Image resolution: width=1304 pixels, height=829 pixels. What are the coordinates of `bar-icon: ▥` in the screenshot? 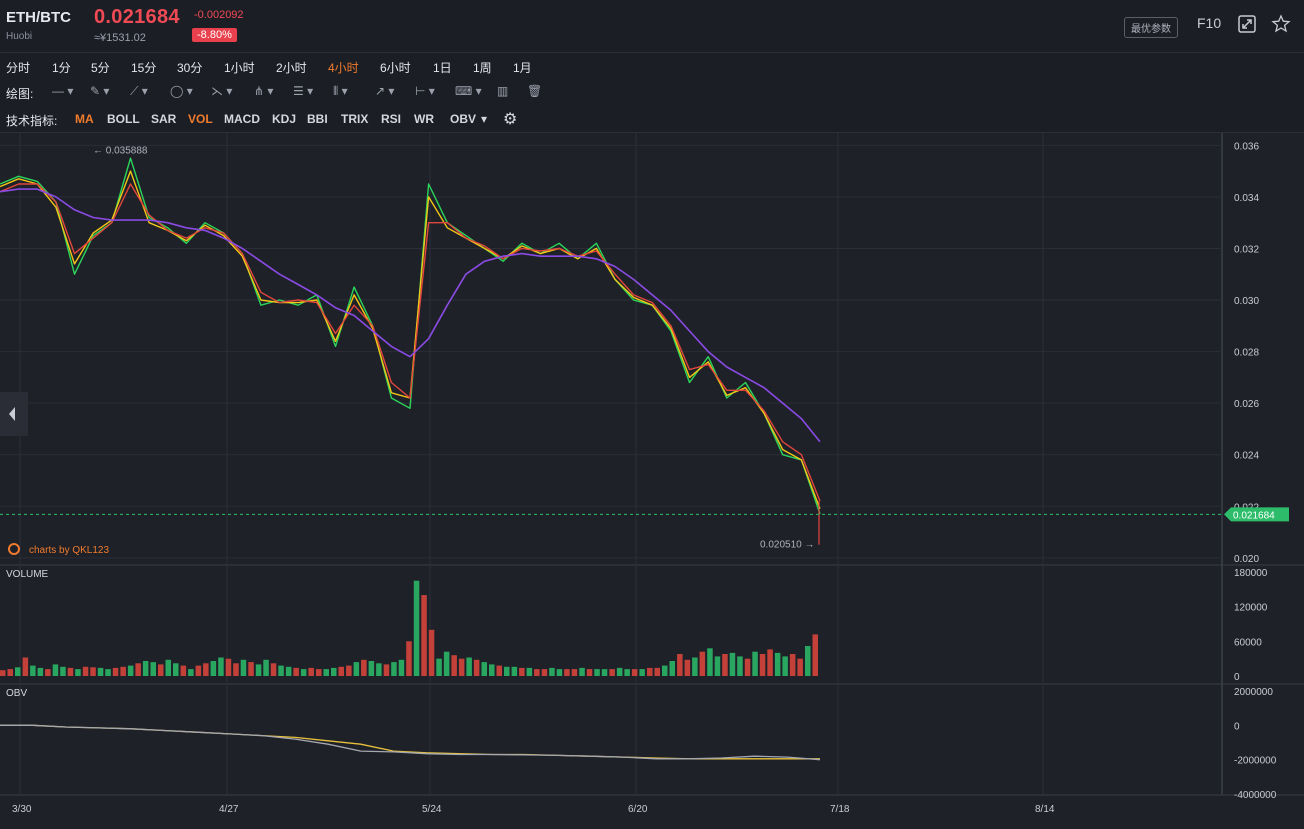 It's located at (503, 91).